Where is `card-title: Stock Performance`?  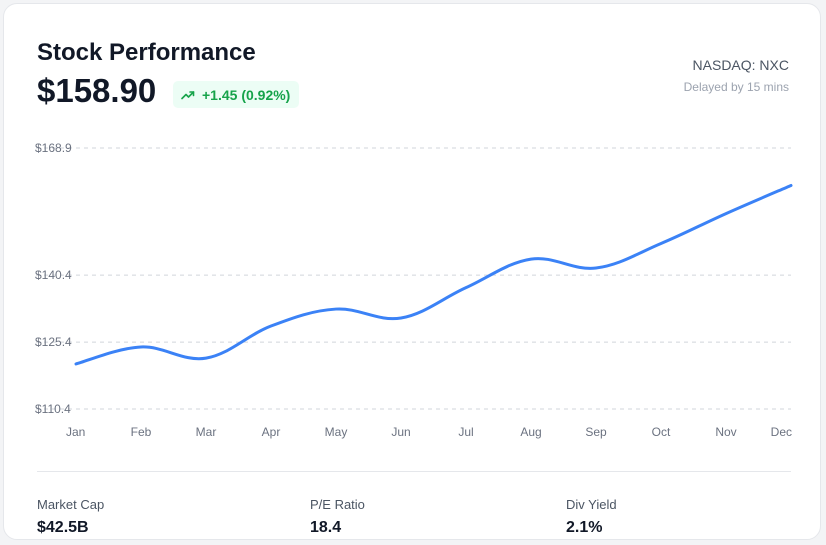
card-title: Stock Performance is located at coordinates (146, 52).